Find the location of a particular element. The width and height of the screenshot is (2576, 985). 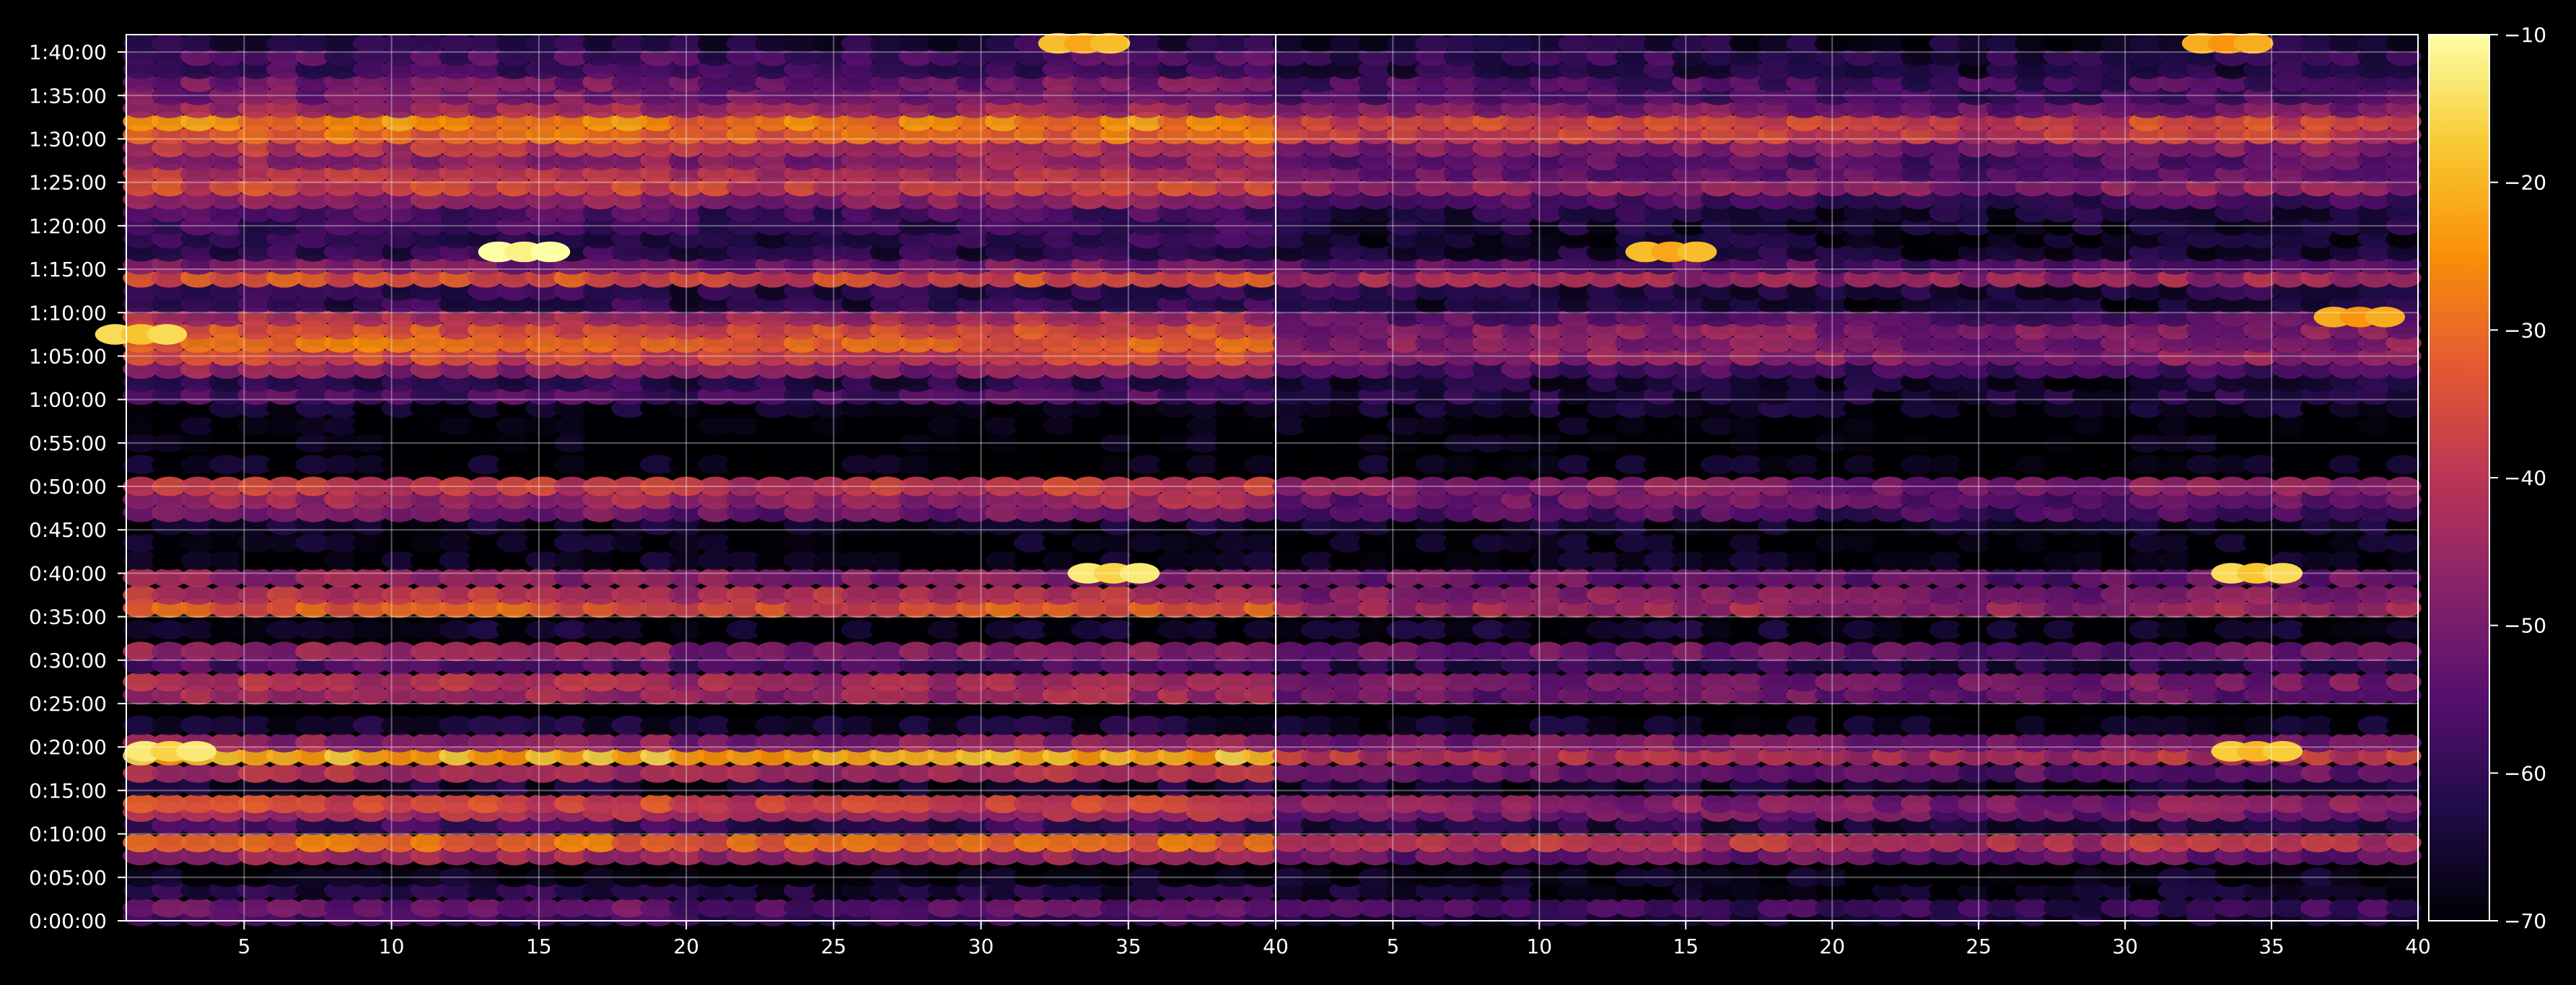

x-tick-label: 30 is located at coordinates (981, 946).